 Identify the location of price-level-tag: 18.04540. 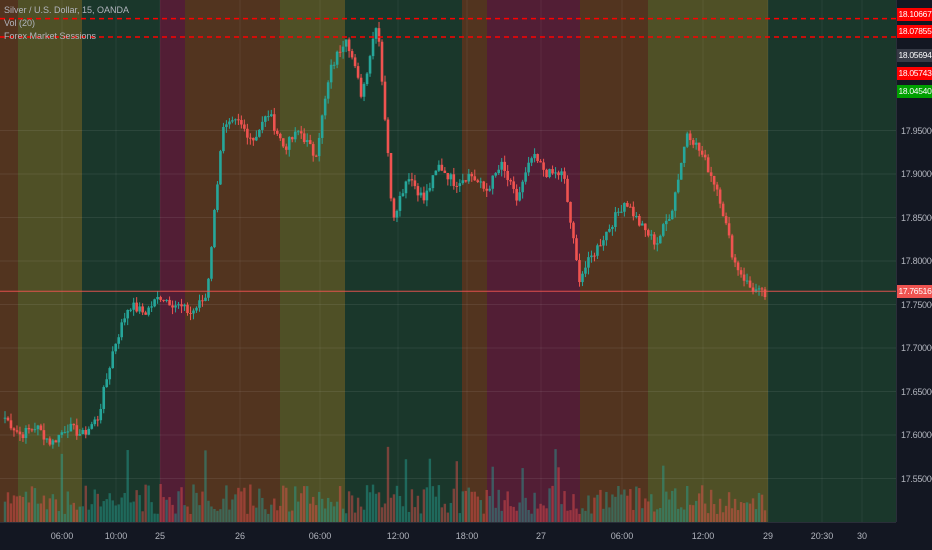
(914, 91).